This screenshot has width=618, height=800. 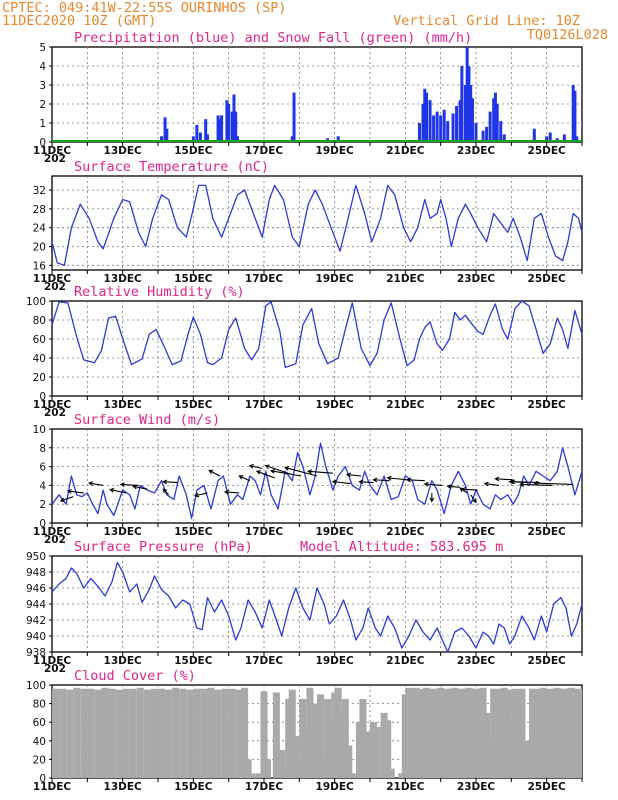 What do you see at coordinates (317, 223) in the screenshot?
I see `panel-frame` at bounding box center [317, 223].